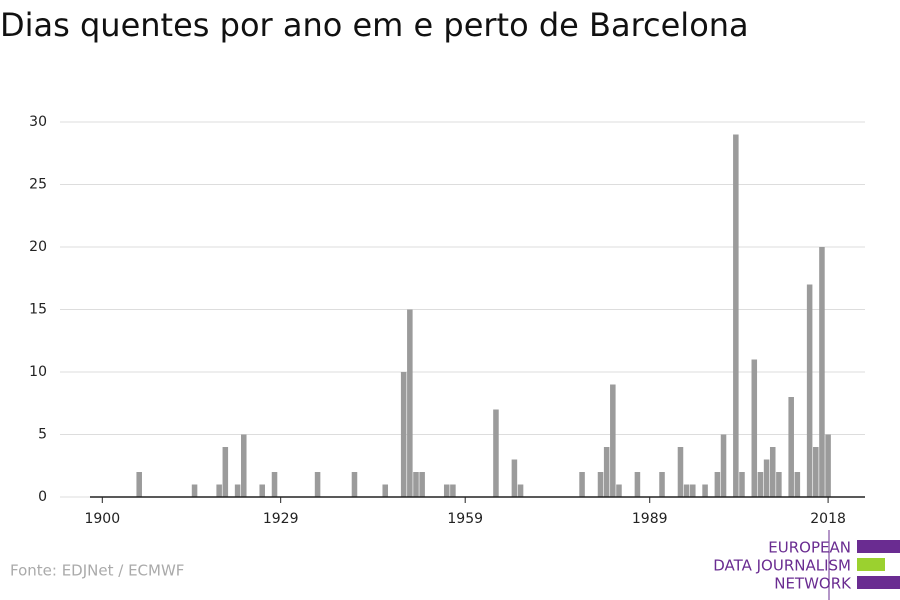 This screenshot has height=600, width=900. I want to click on y-tick-label: 20, so click(38, 247).